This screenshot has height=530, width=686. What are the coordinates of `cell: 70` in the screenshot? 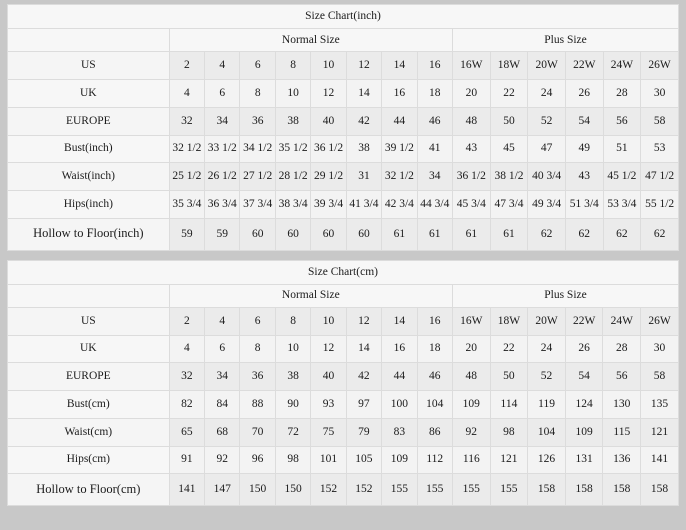 It's located at (257, 432).